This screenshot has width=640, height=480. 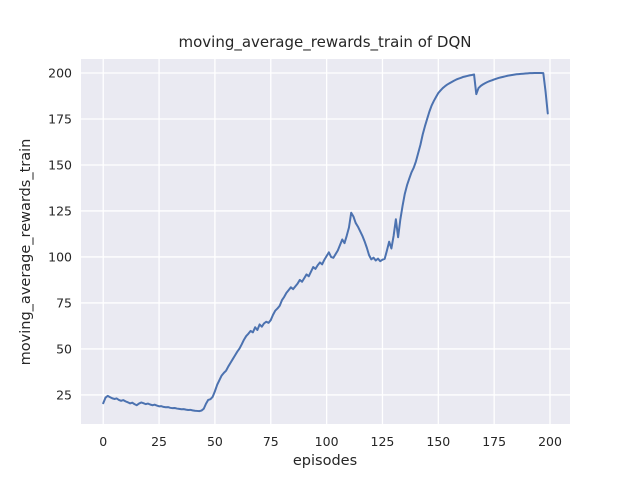 What do you see at coordinates (383, 441) in the screenshot?
I see `x-tick-label: 125` at bounding box center [383, 441].